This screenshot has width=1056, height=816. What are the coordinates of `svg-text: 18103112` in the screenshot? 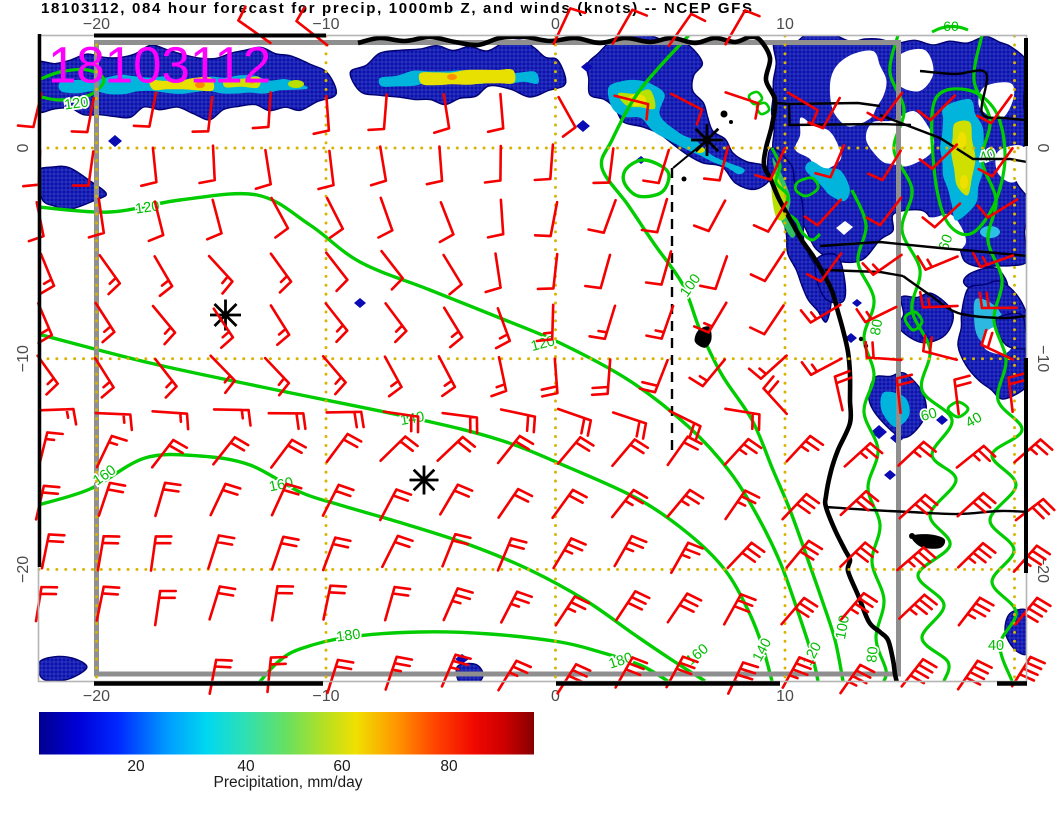 It's located at (159, 65).